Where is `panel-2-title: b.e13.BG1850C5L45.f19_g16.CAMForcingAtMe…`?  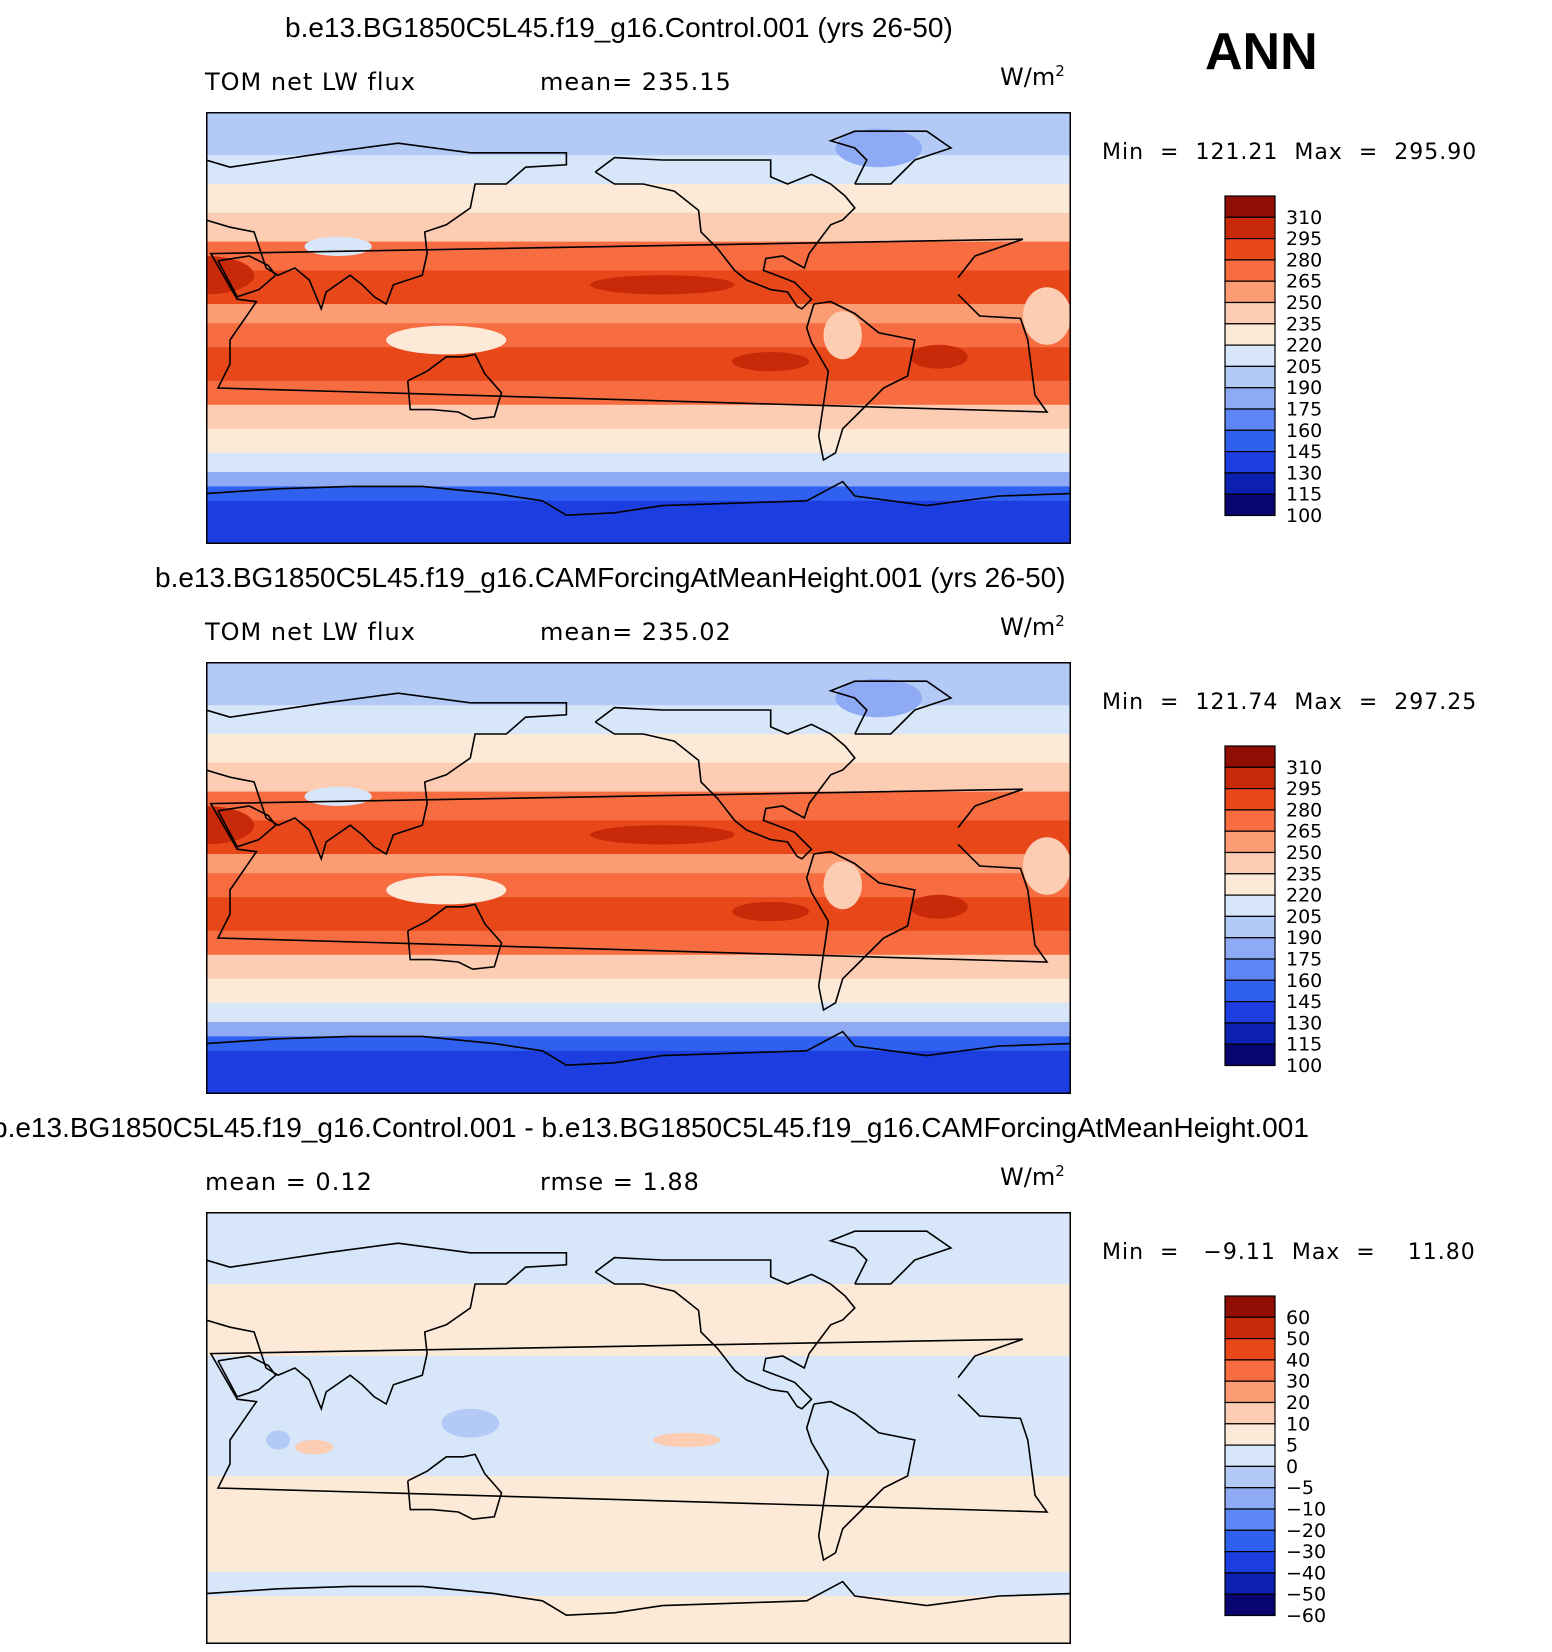 panel-2-title: b.e13.BG1850C5L45.f19_g16.CAMForcingAtMe… is located at coordinates (610, 577).